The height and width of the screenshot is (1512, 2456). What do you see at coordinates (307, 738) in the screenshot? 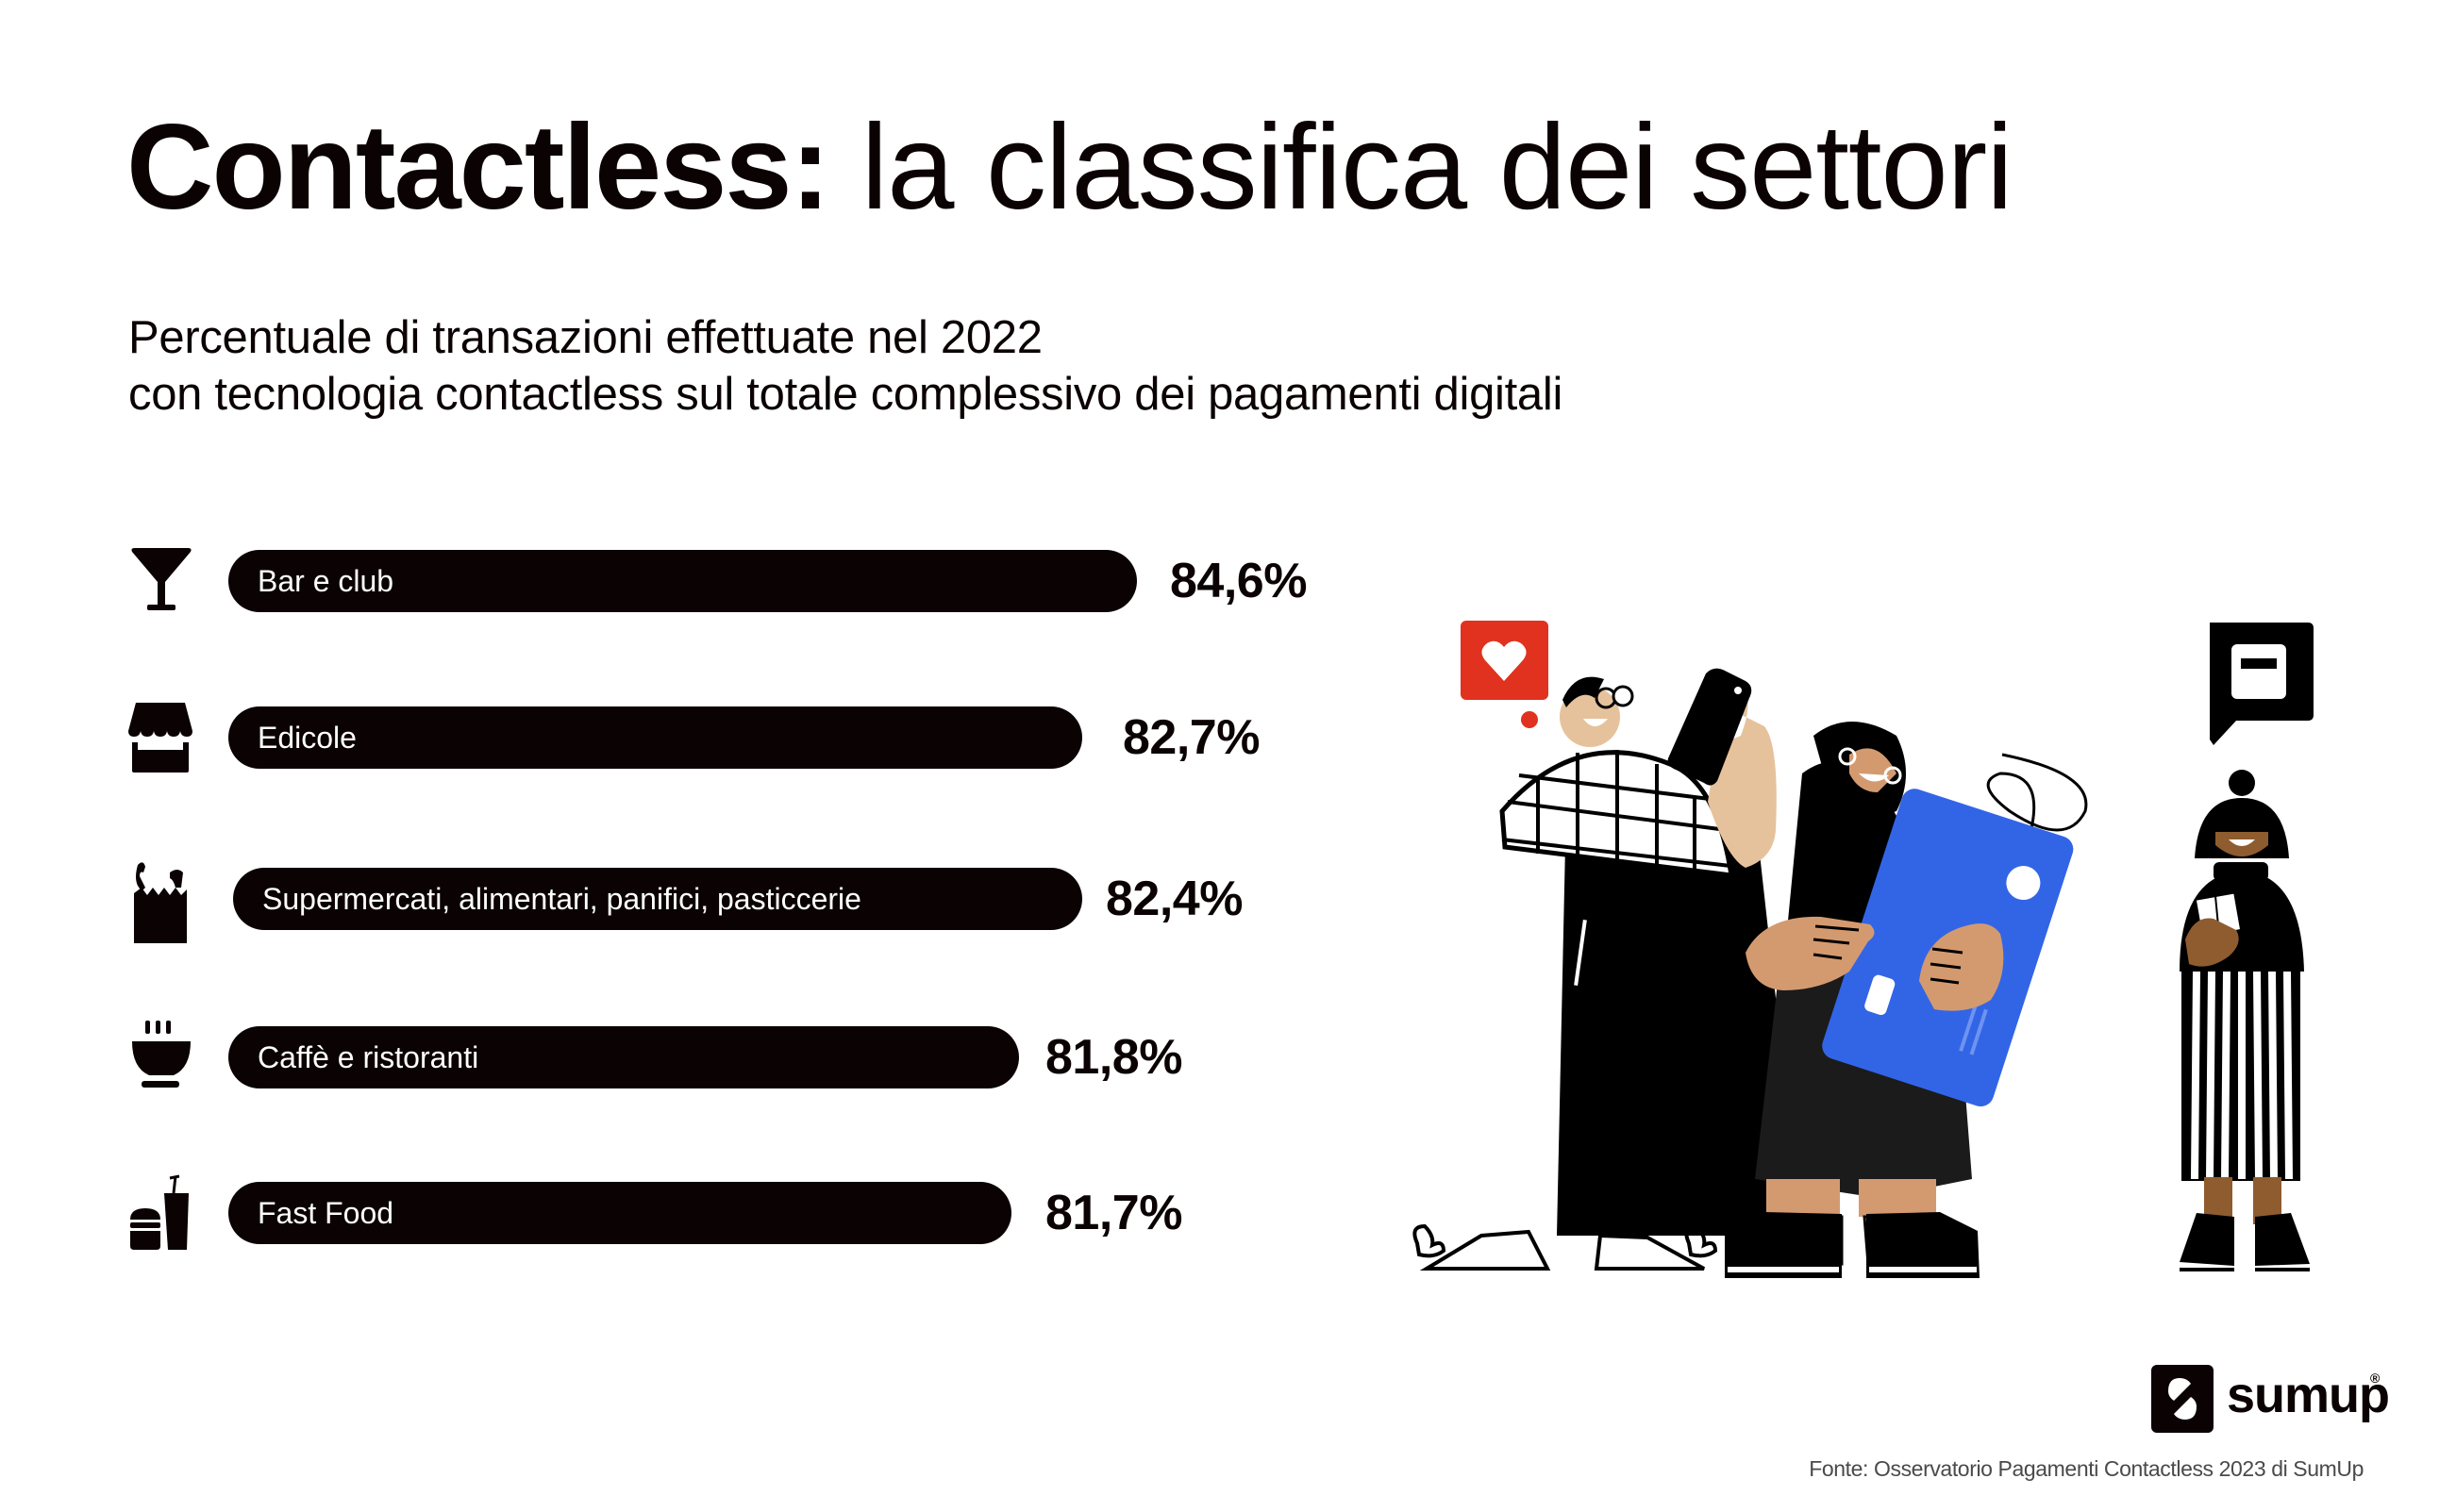
I see `bar-label: Edicole` at bounding box center [307, 738].